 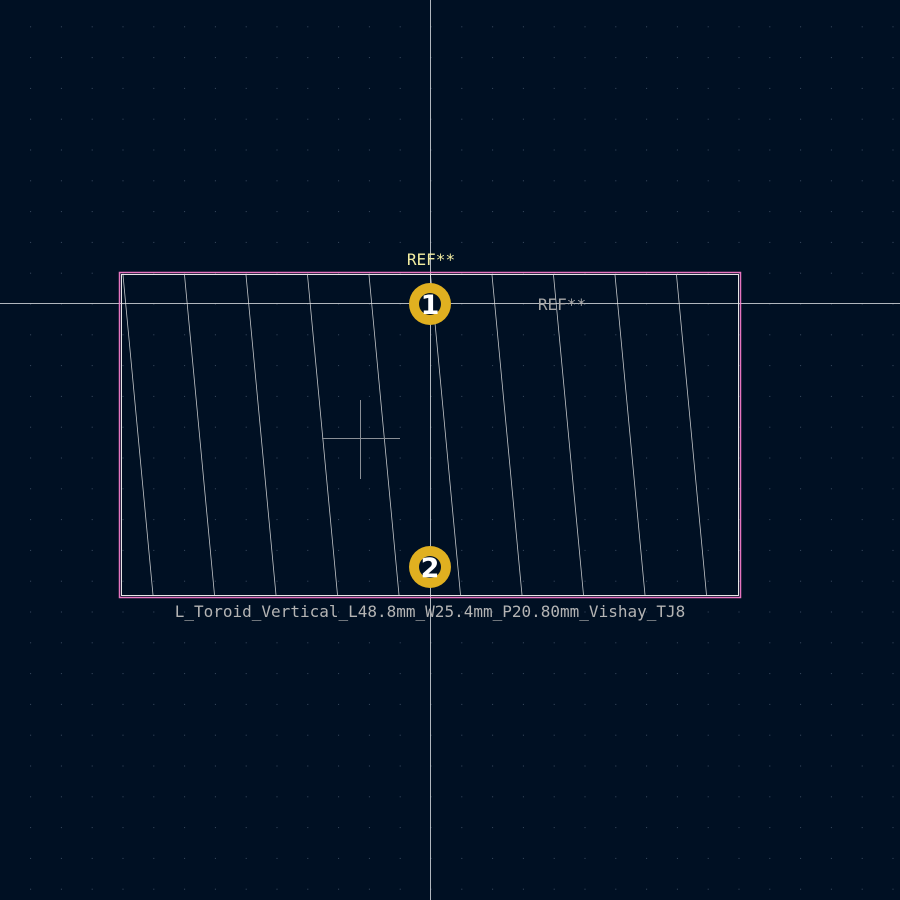 What do you see at coordinates (430, 304) in the screenshot?
I see `pad-1: 1` at bounding box center [430, 304].